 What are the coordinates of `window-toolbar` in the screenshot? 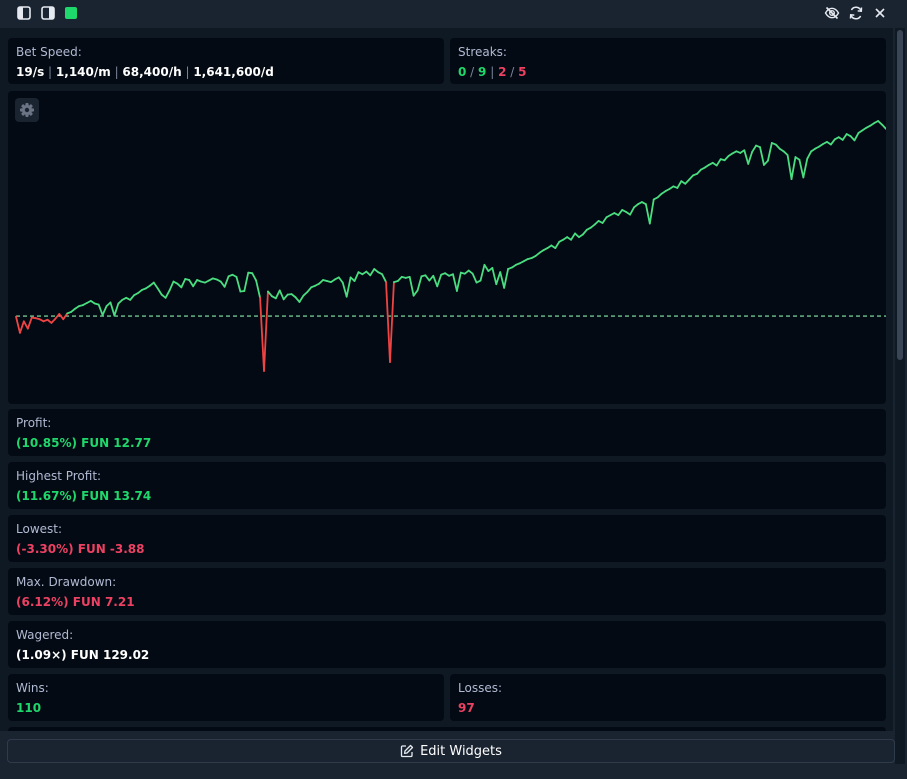 It's located at (453, 14).